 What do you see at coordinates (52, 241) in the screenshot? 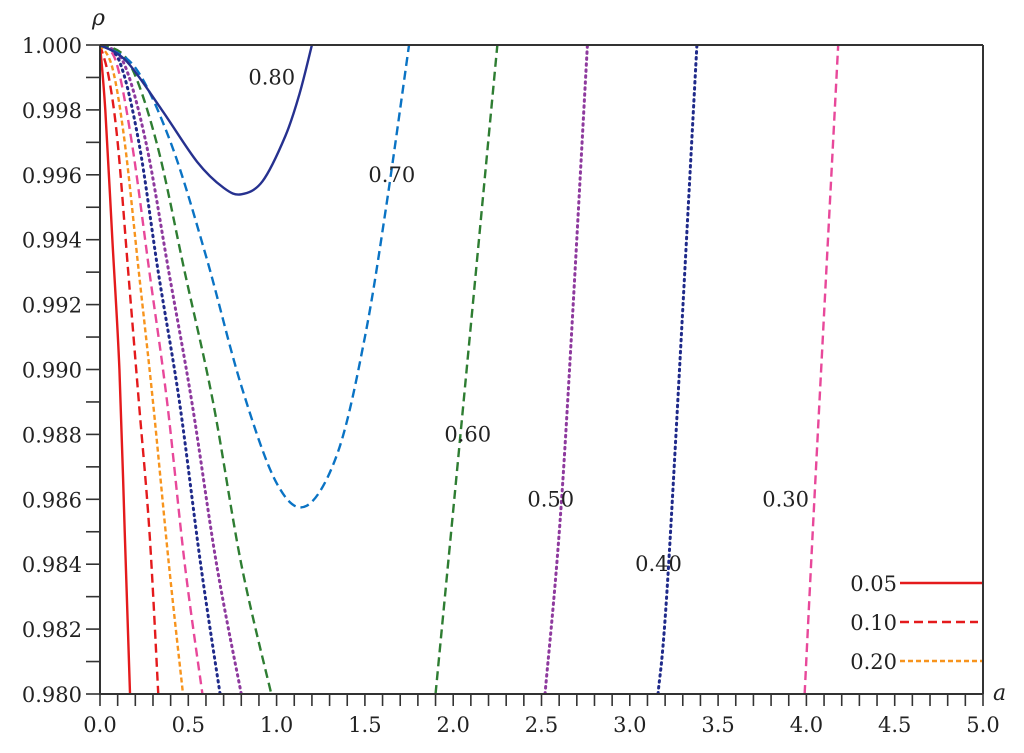
I see `y-tick-label: 0.994` at bounding box center [52, 241].